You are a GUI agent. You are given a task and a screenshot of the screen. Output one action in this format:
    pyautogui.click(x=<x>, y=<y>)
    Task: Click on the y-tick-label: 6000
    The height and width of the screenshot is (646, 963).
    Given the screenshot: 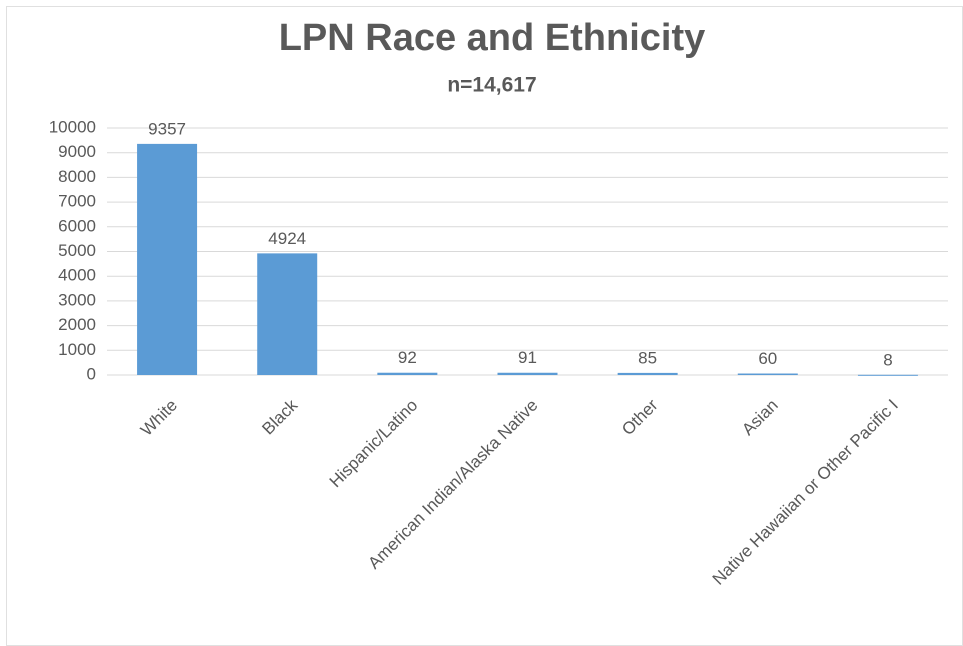 What is the action you would take?
    pyautogui.click(x=77, y=225)
    